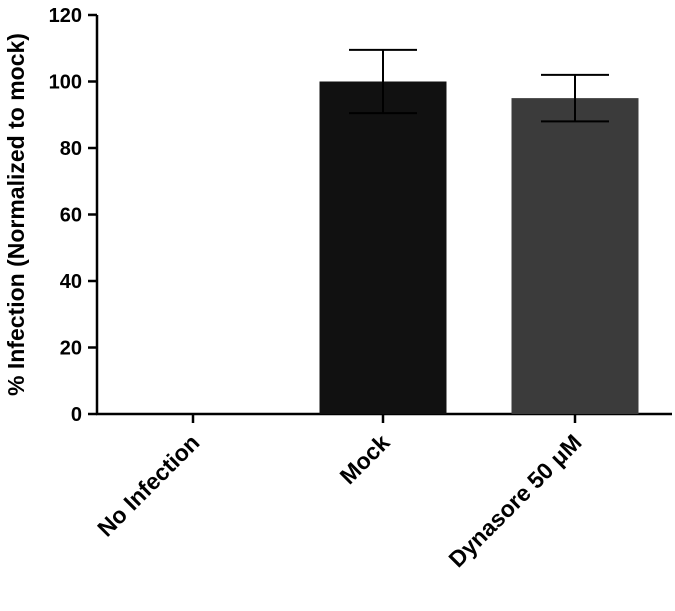  I want to click on x-axis, so click(384, 417).